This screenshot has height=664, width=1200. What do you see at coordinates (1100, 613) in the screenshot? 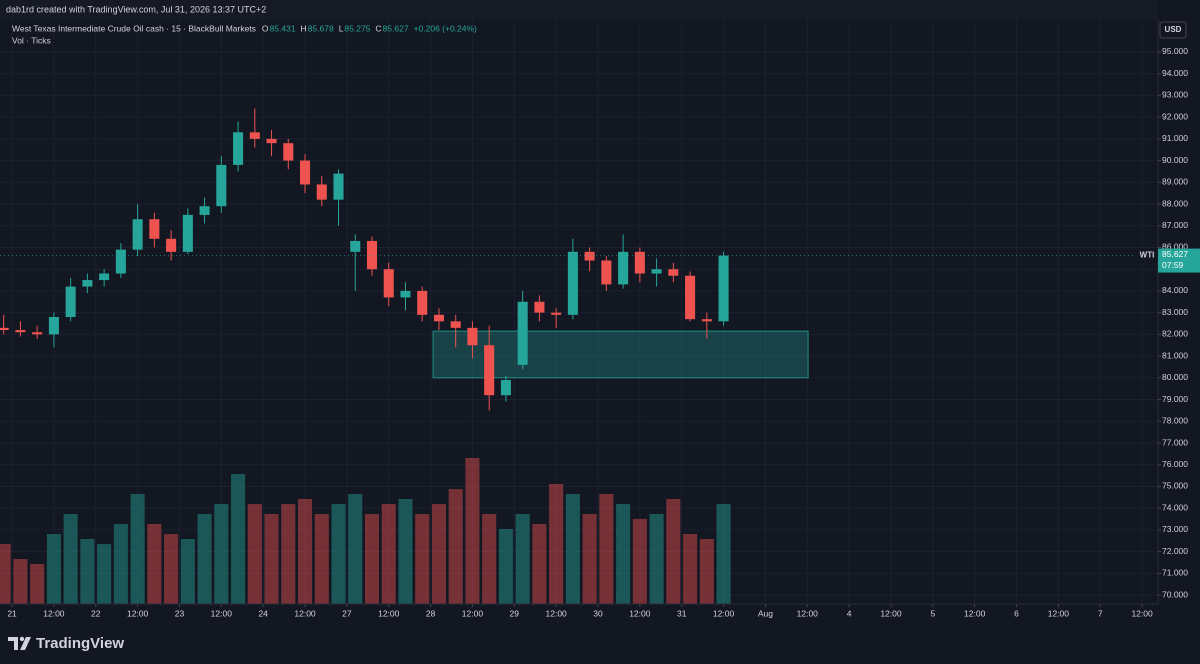
I see `x-tick-label: 7` at bounding box center [1100, 613].